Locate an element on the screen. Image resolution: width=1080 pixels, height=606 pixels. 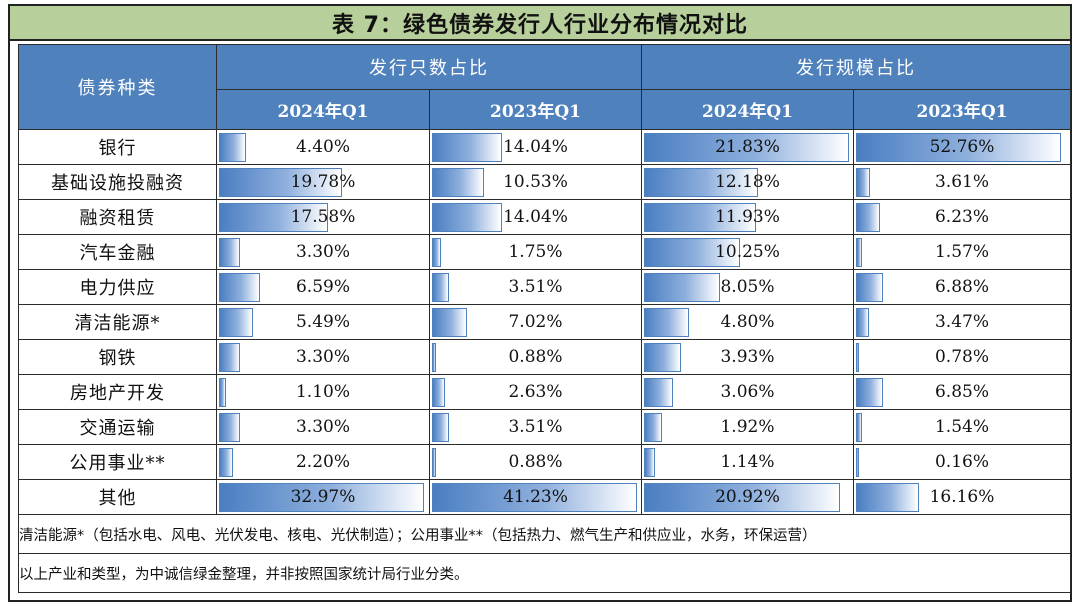
value-cell: 1.57% is located at coordinates (962, 252).